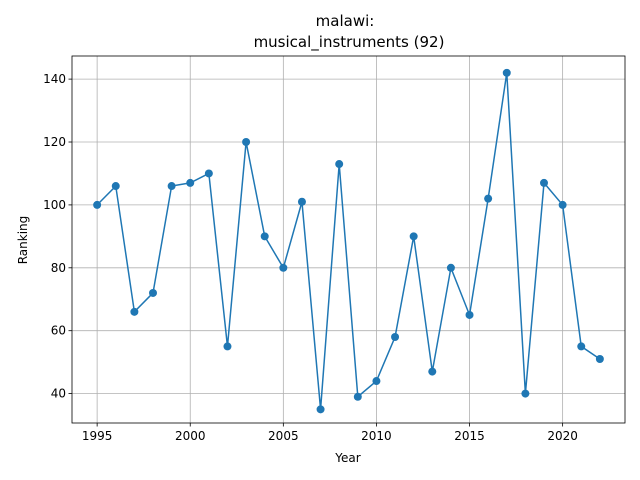  Describe the element at coordinates (469, 436) in the screenshot. I see `x-tick-label: 2015` at that location.